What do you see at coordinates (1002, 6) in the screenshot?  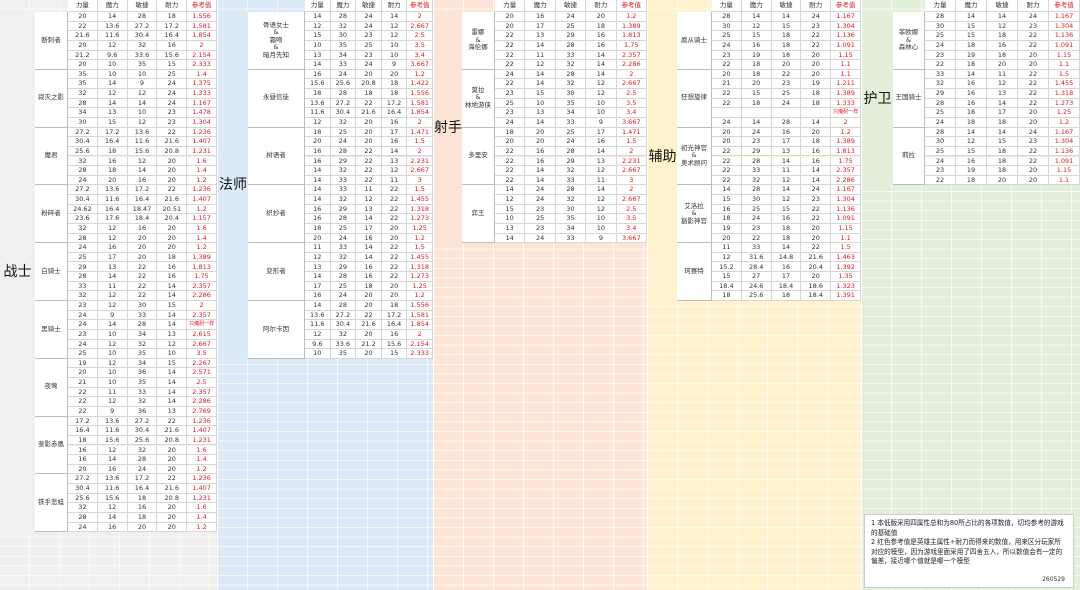 I see `column-header: 敏捷` at bounding box center [1002, 6].